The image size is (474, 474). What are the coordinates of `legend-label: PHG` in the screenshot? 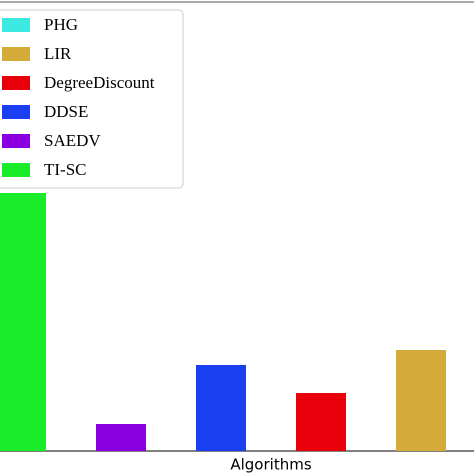 It's located at (61, 24).